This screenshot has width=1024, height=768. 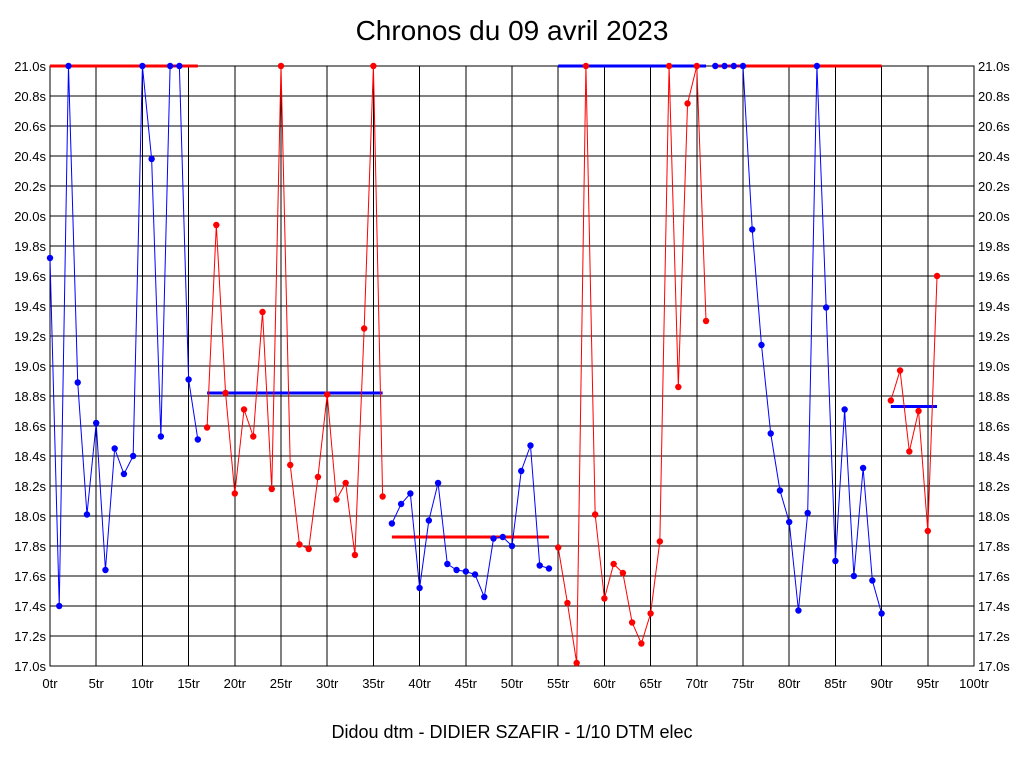 I want to click on x-tick-label: 80tr, so click(x=789, y=683).